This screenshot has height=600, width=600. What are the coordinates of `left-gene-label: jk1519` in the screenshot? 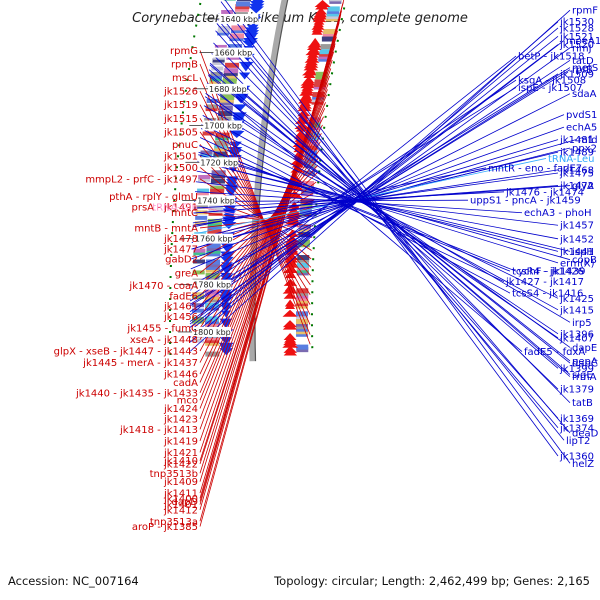 It's located at (180, 105).